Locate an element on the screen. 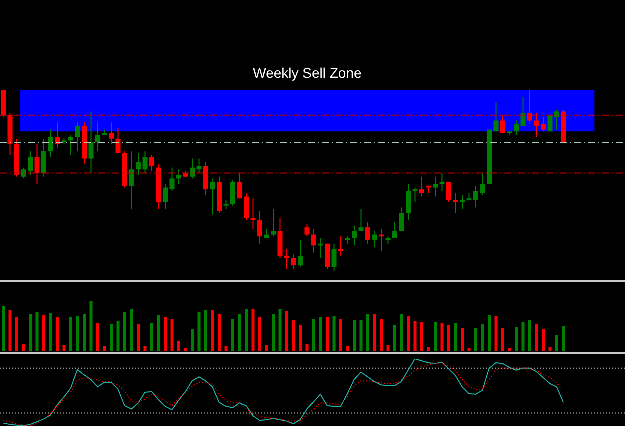 The width and height of the screenshot is (625, 426). band-label: Weekly Sell Zone is located at coordinates (307, 73).